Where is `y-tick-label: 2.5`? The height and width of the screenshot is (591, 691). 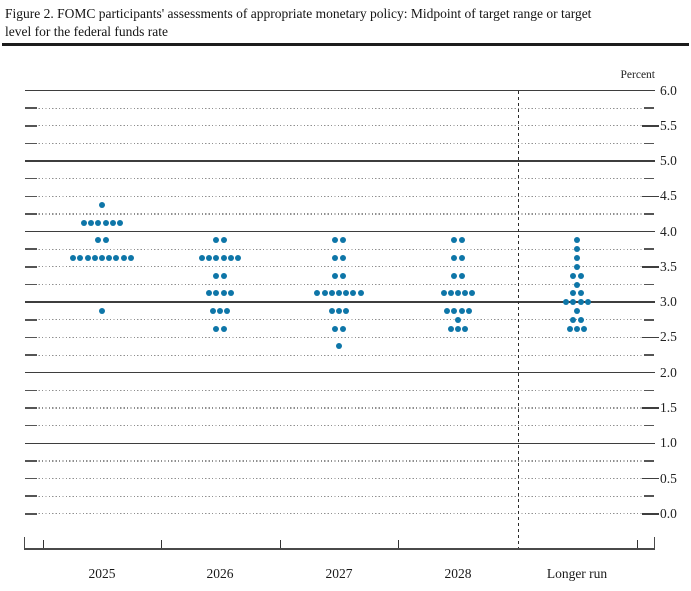 y-tick-label: 2.5 is located at coordinates (668, 337).